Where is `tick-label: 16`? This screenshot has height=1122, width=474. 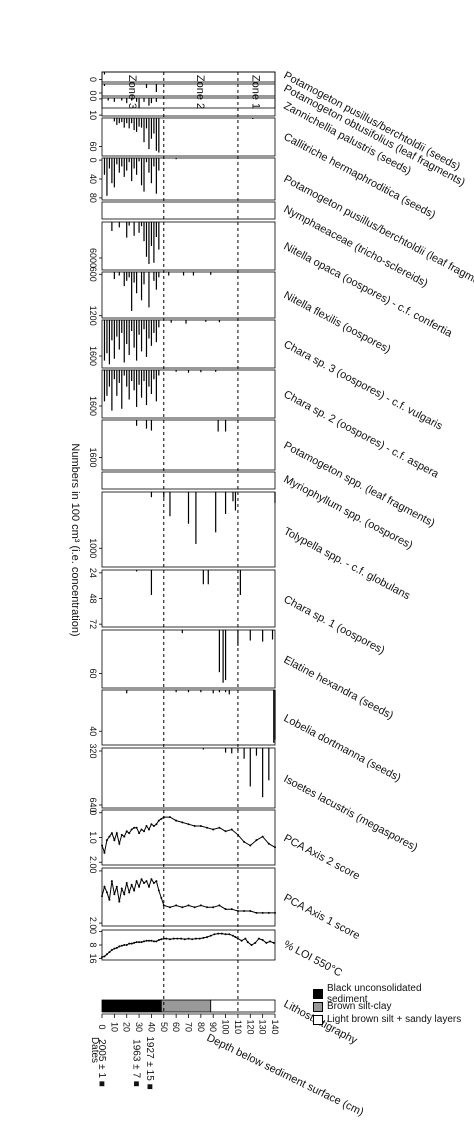 tick-label: 16 is located at coordinates (93, 958).